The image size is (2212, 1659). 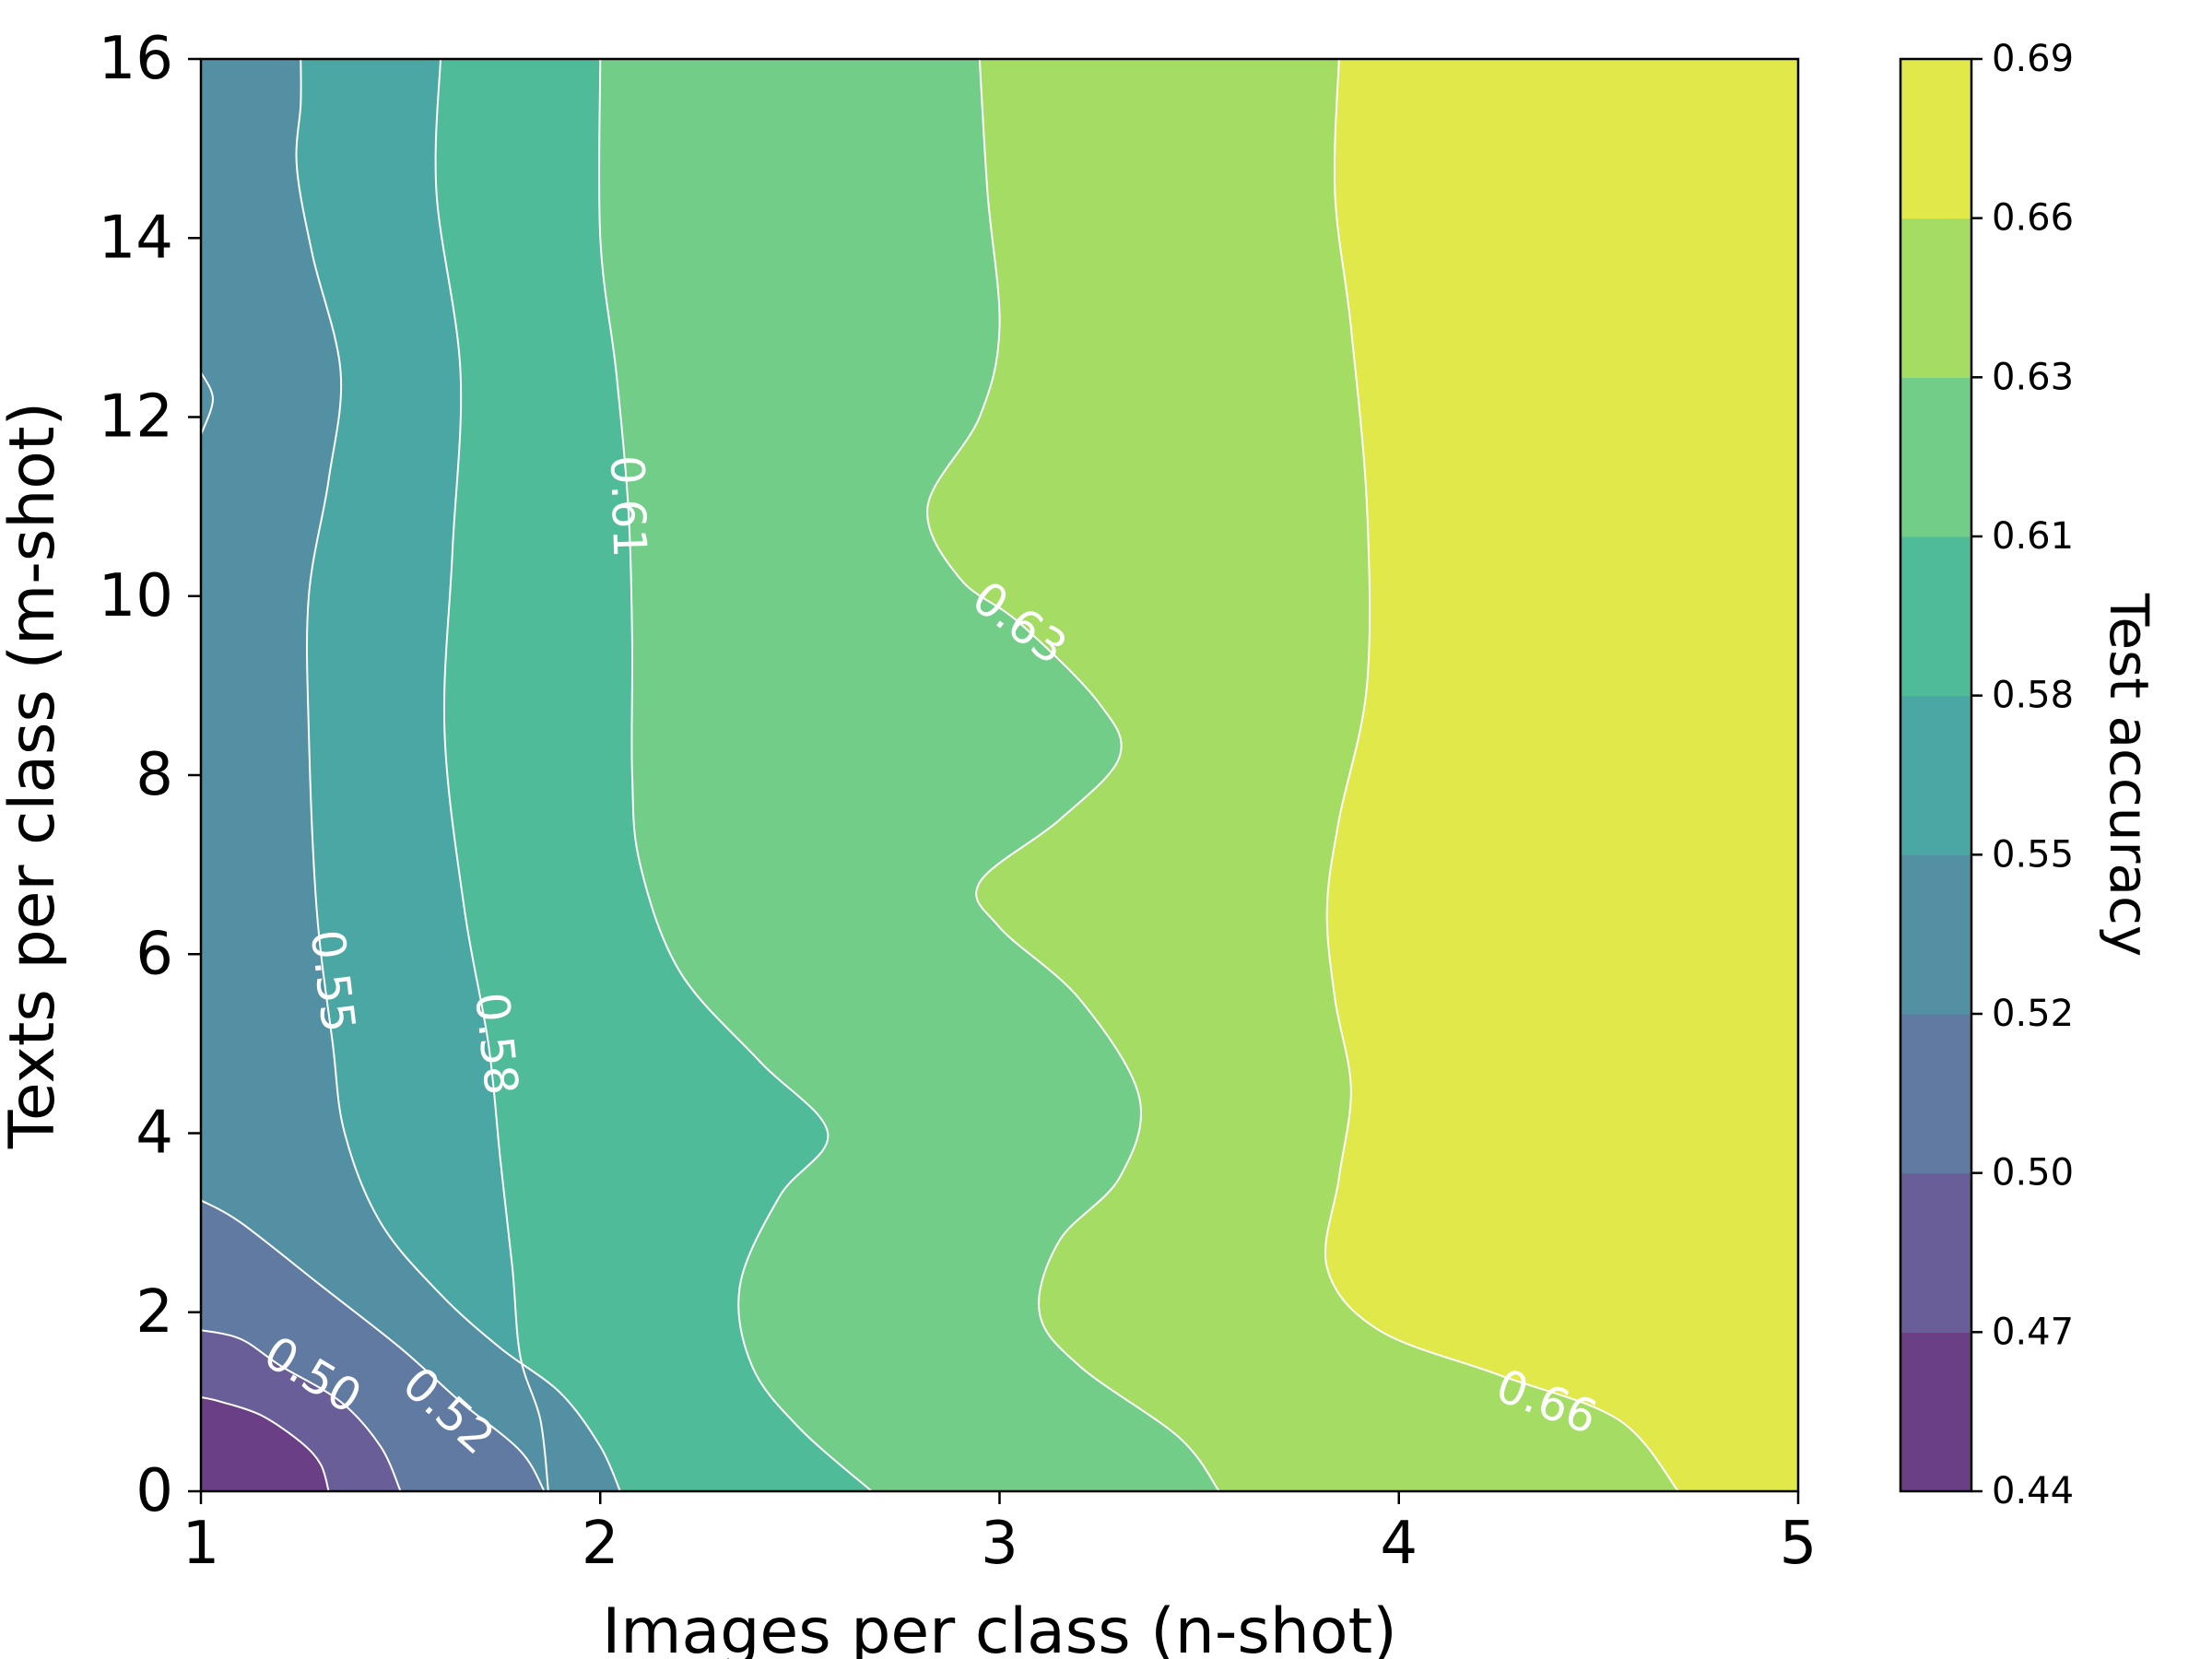 What do you see at coordinates (2033, 1332) in the screenshot?
I see `colorbar-tick-label: 0.47` at bounding box center [2033, 1332].